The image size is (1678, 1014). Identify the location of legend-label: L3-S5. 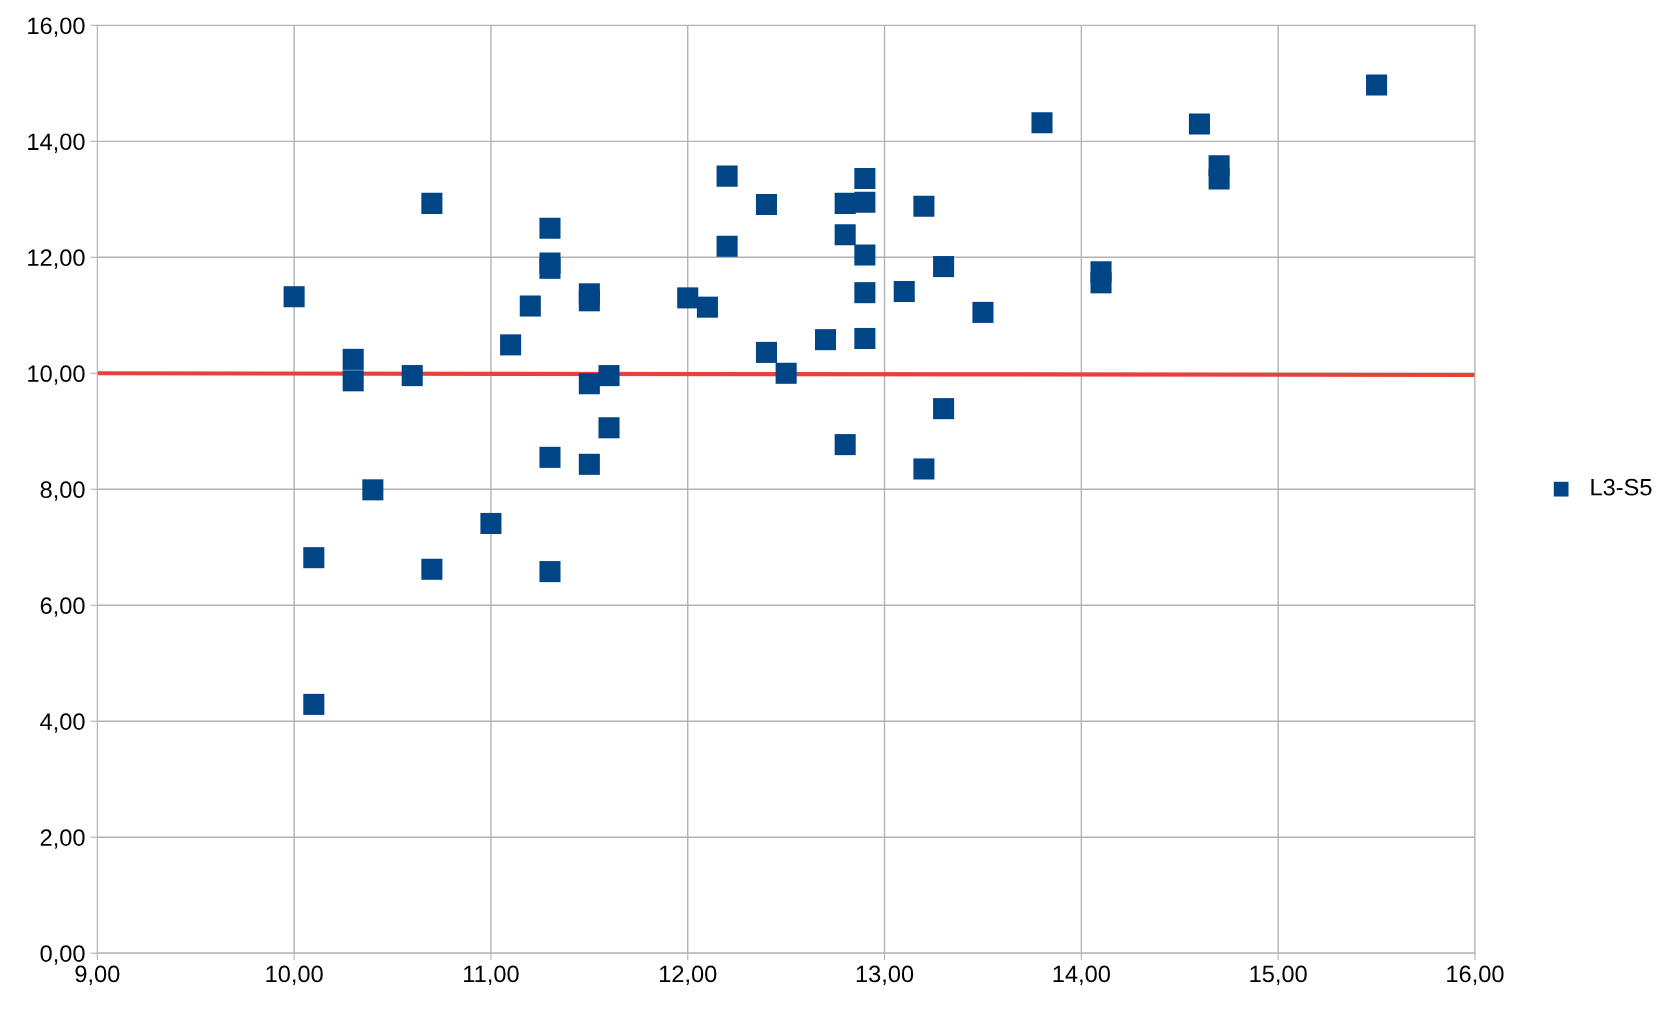
(1621, 487).